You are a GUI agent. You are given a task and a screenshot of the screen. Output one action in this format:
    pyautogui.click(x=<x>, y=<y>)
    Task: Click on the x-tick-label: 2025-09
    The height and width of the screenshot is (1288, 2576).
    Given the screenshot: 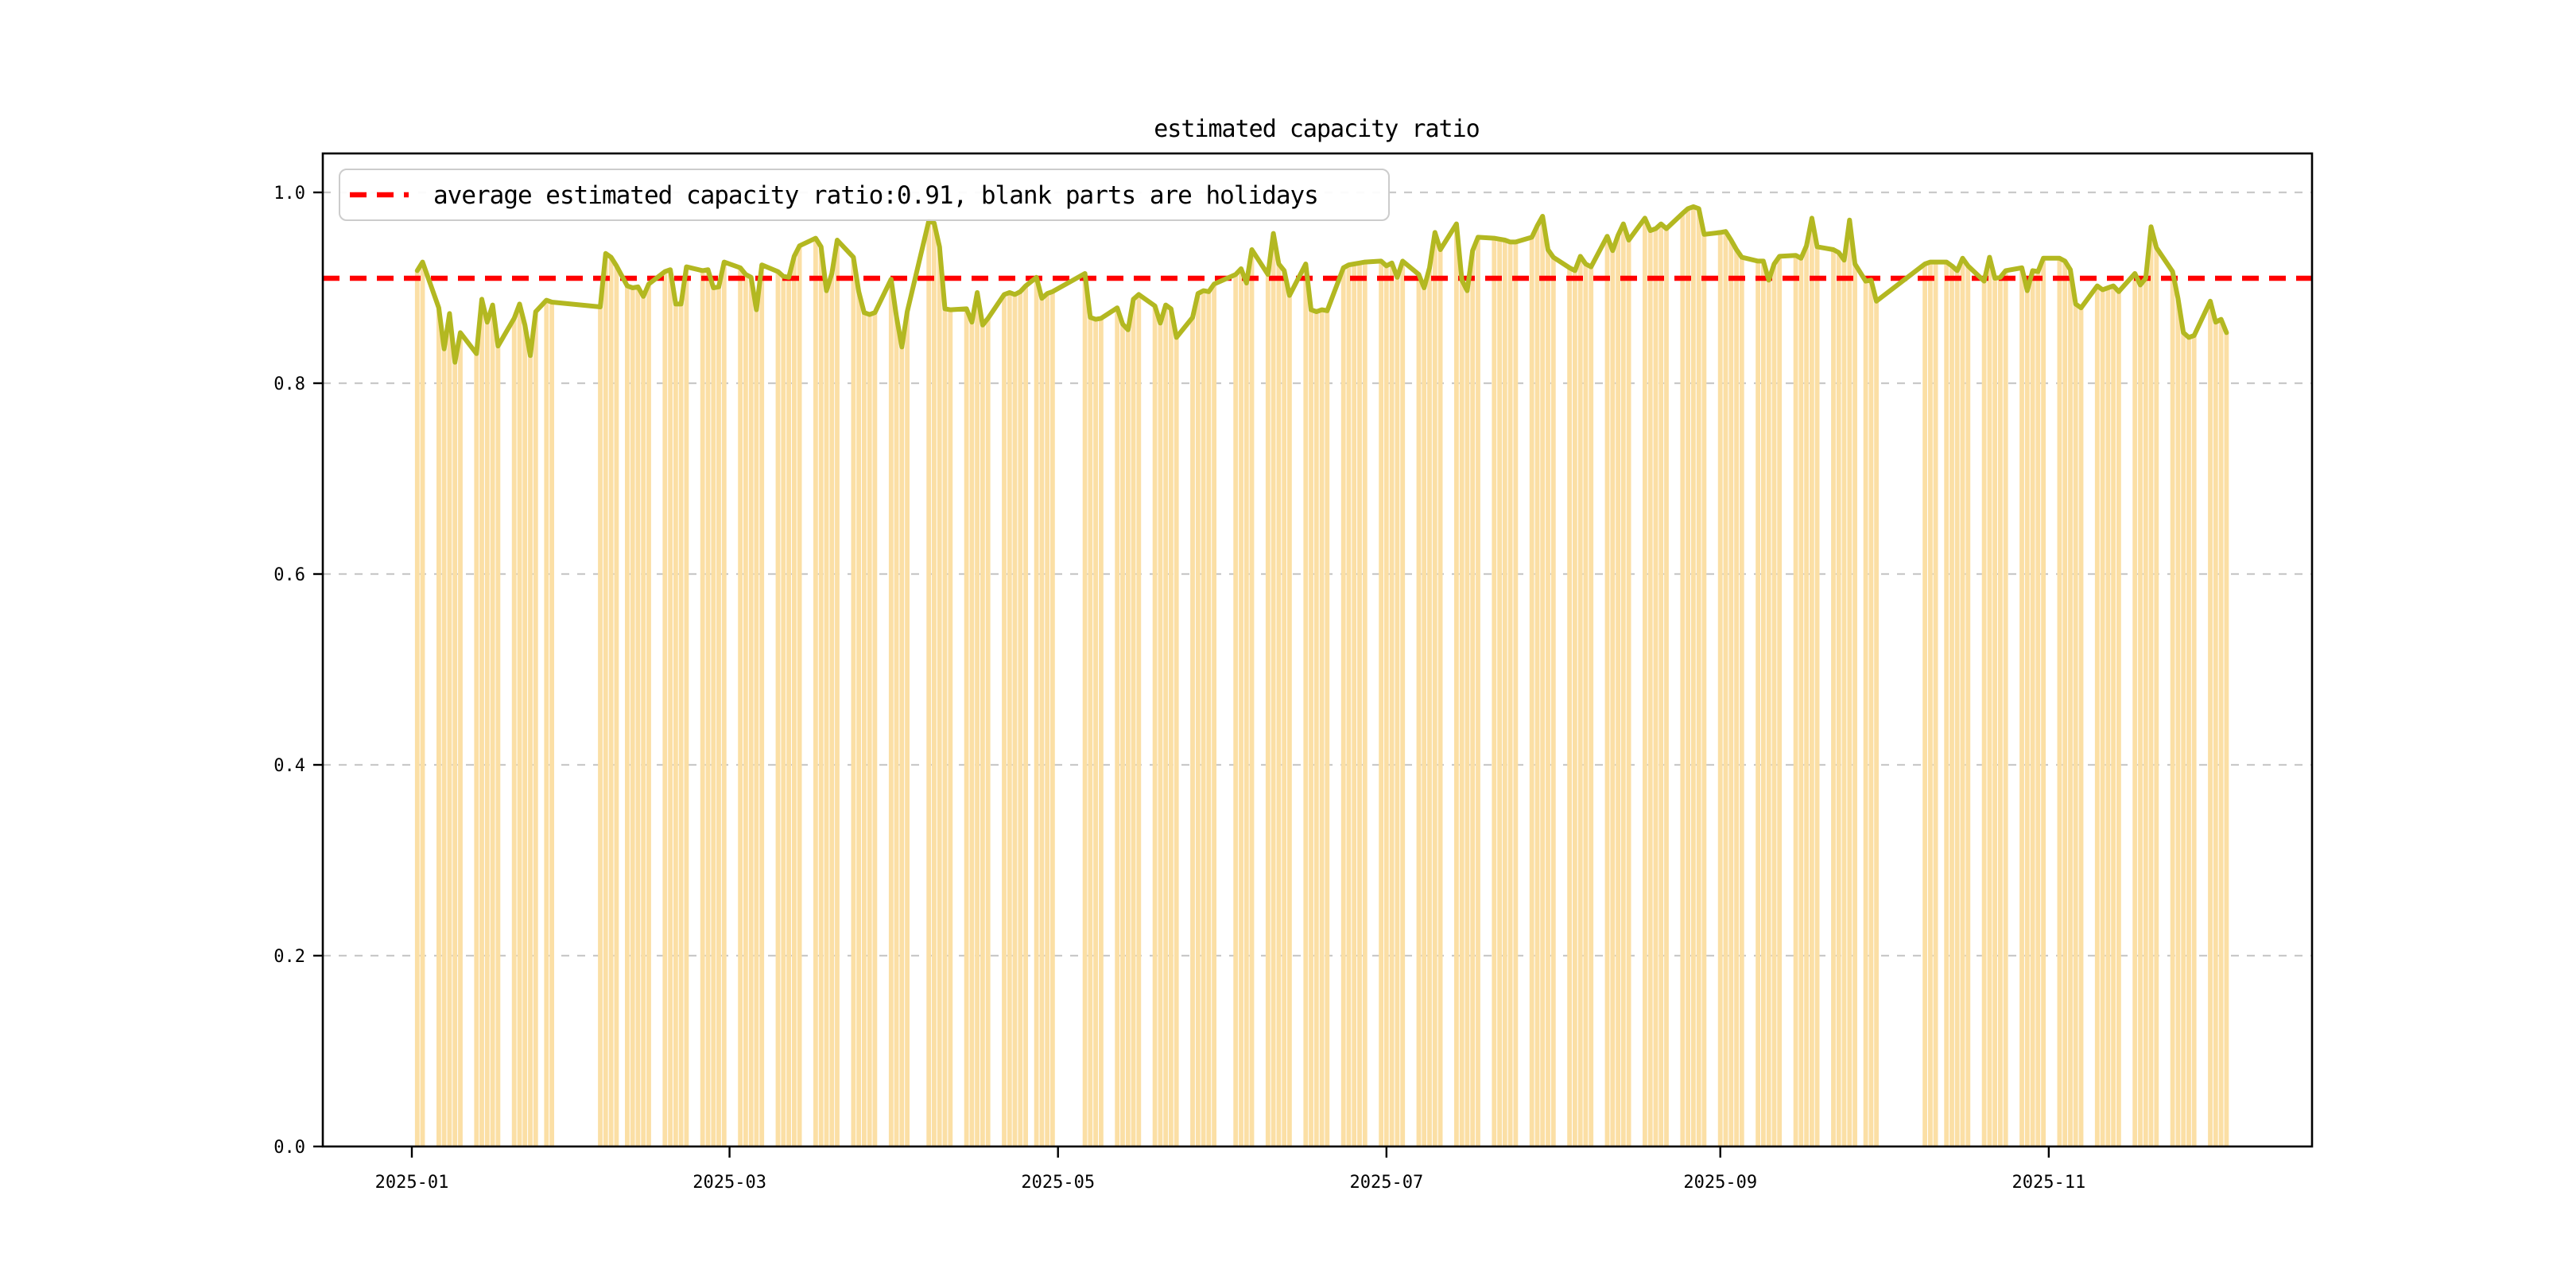 What is the action you would take?
    pyautogui.click(x=1720, y=1183)
    